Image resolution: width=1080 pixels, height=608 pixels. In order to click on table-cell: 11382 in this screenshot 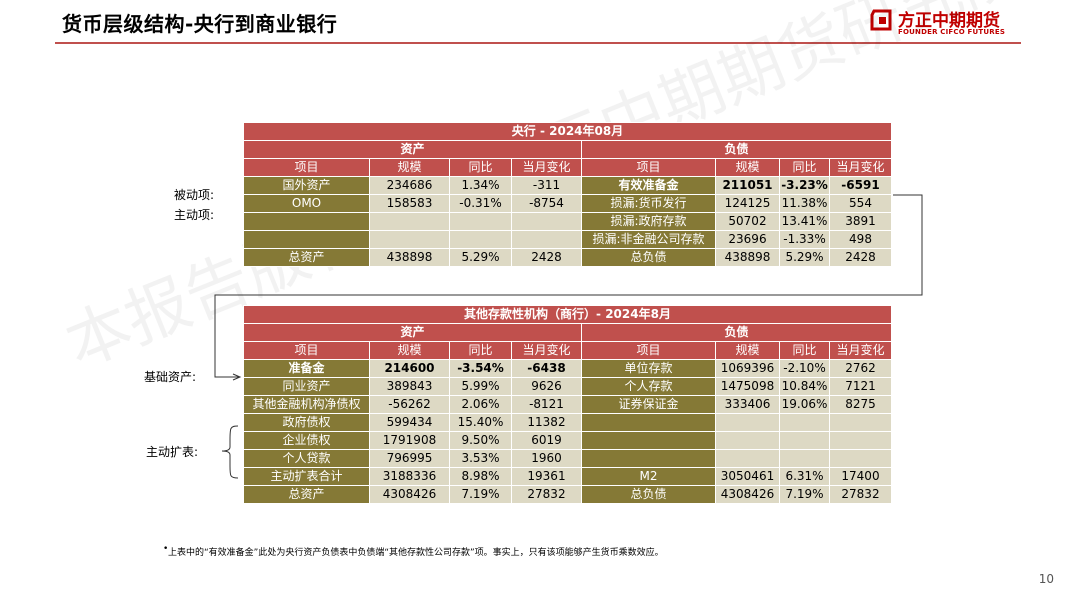, I will do `click(546, 422)`.